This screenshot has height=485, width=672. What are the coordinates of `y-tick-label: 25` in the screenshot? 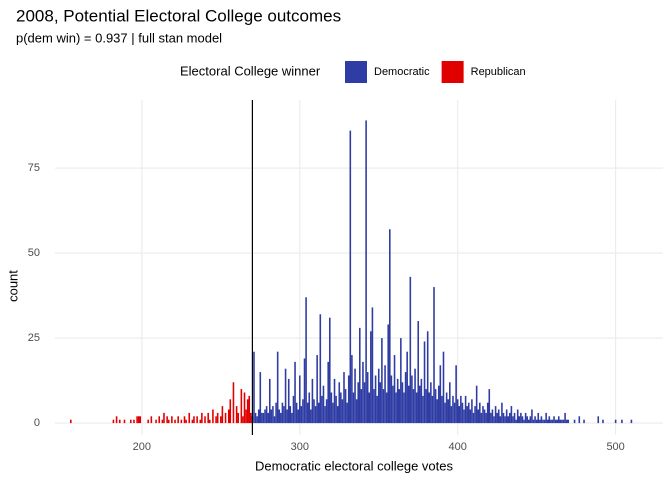 It's located at (34, 338).